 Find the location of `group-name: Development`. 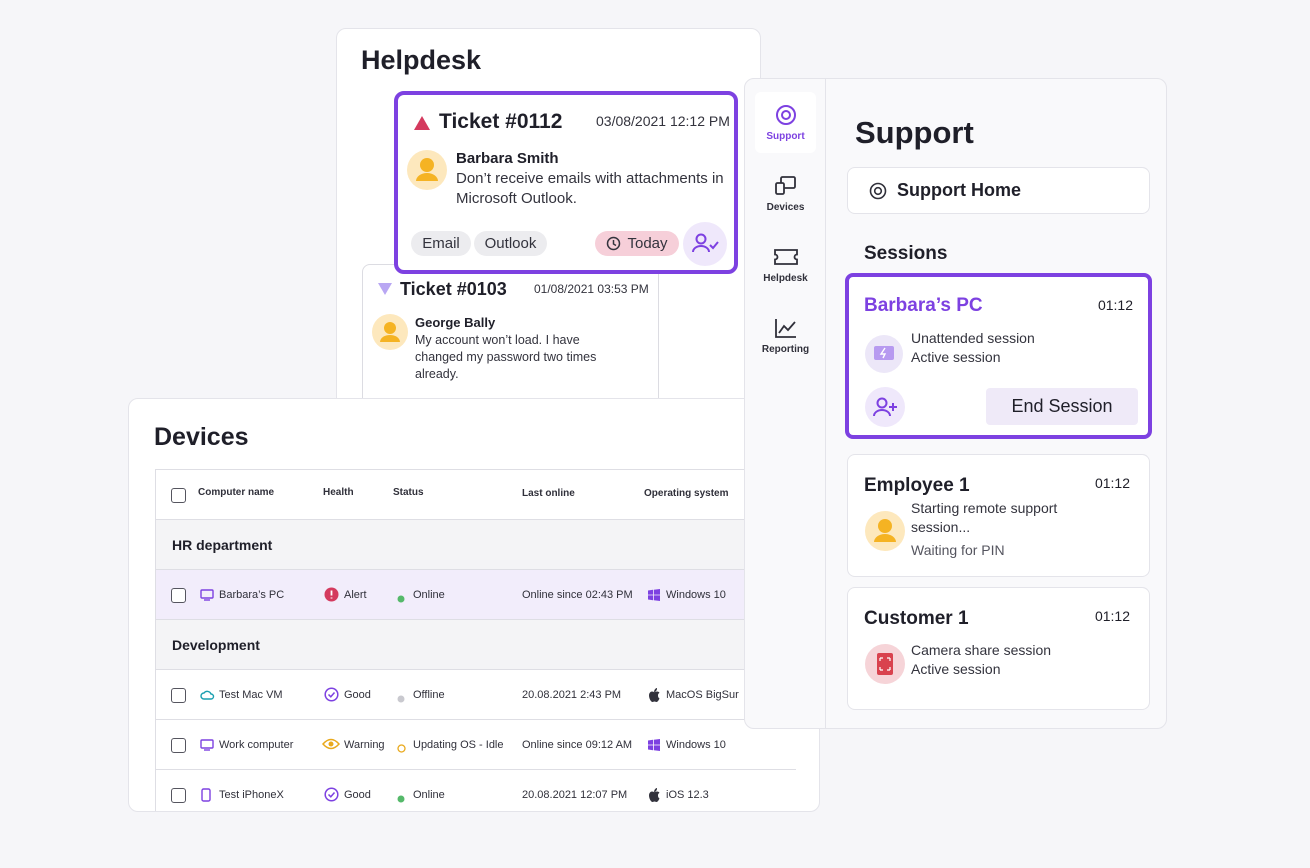

group-name: Development is located at coordinates (216, 645).